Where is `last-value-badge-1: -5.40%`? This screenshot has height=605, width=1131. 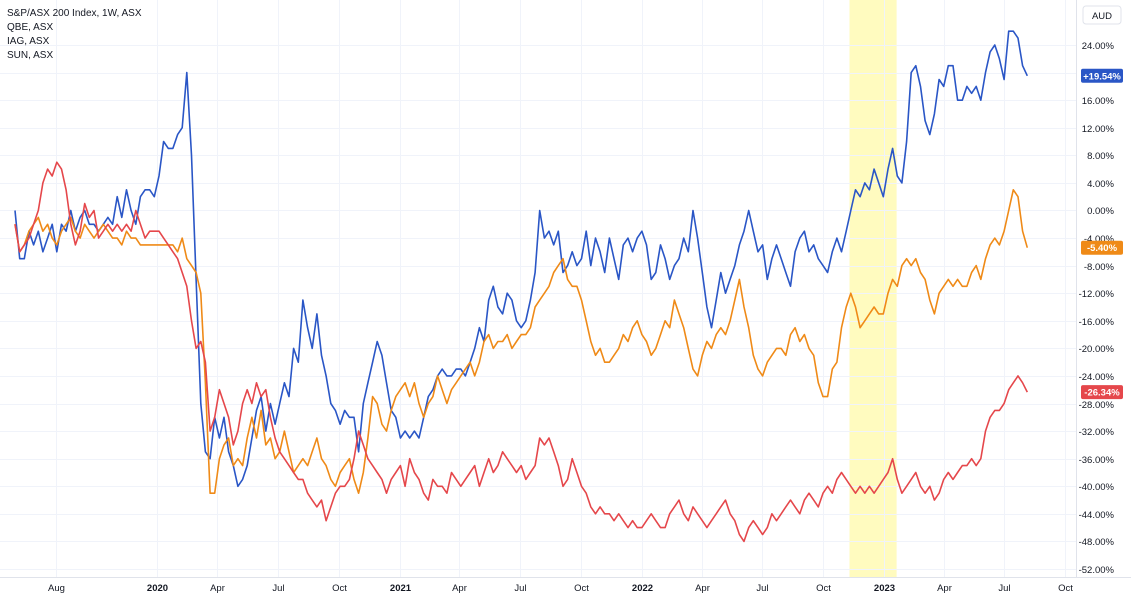 last-value-badge-1: -5.40% is located at coordinates (1102, 247).